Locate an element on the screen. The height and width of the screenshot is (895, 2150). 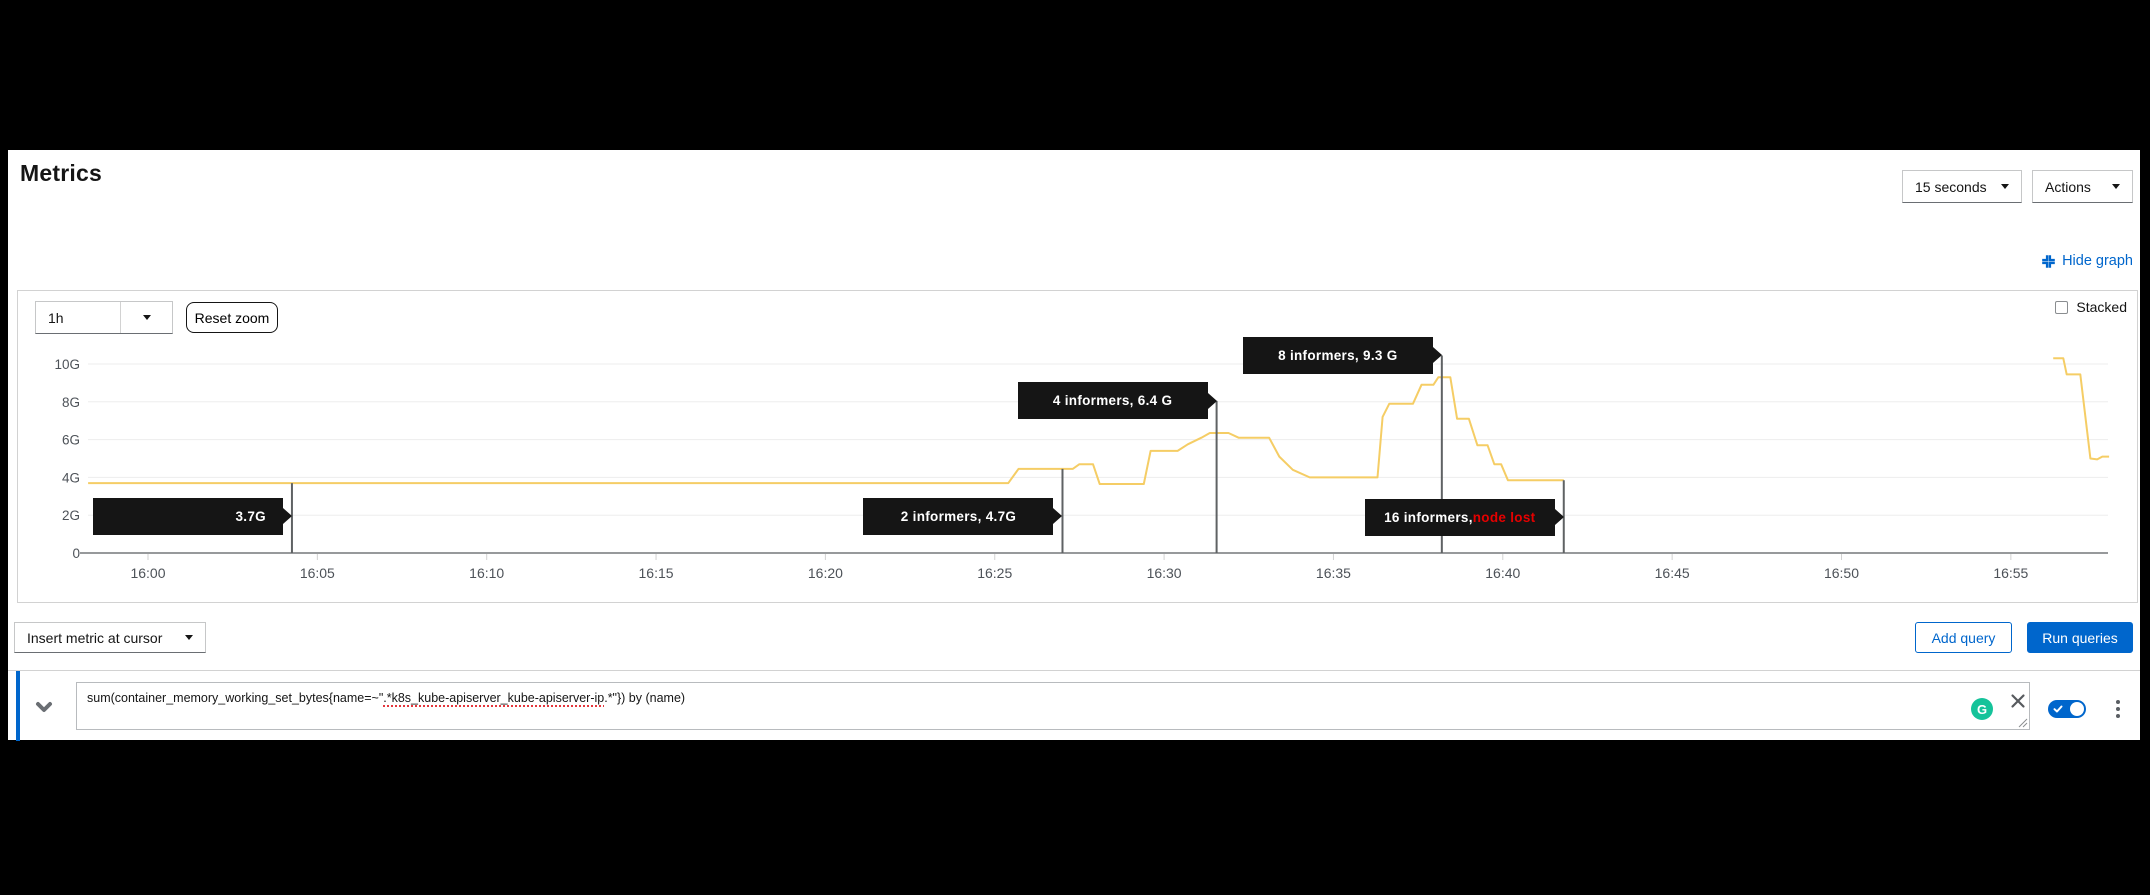
y-axis-tick-label: 10G is located at coordinates (67, 364).